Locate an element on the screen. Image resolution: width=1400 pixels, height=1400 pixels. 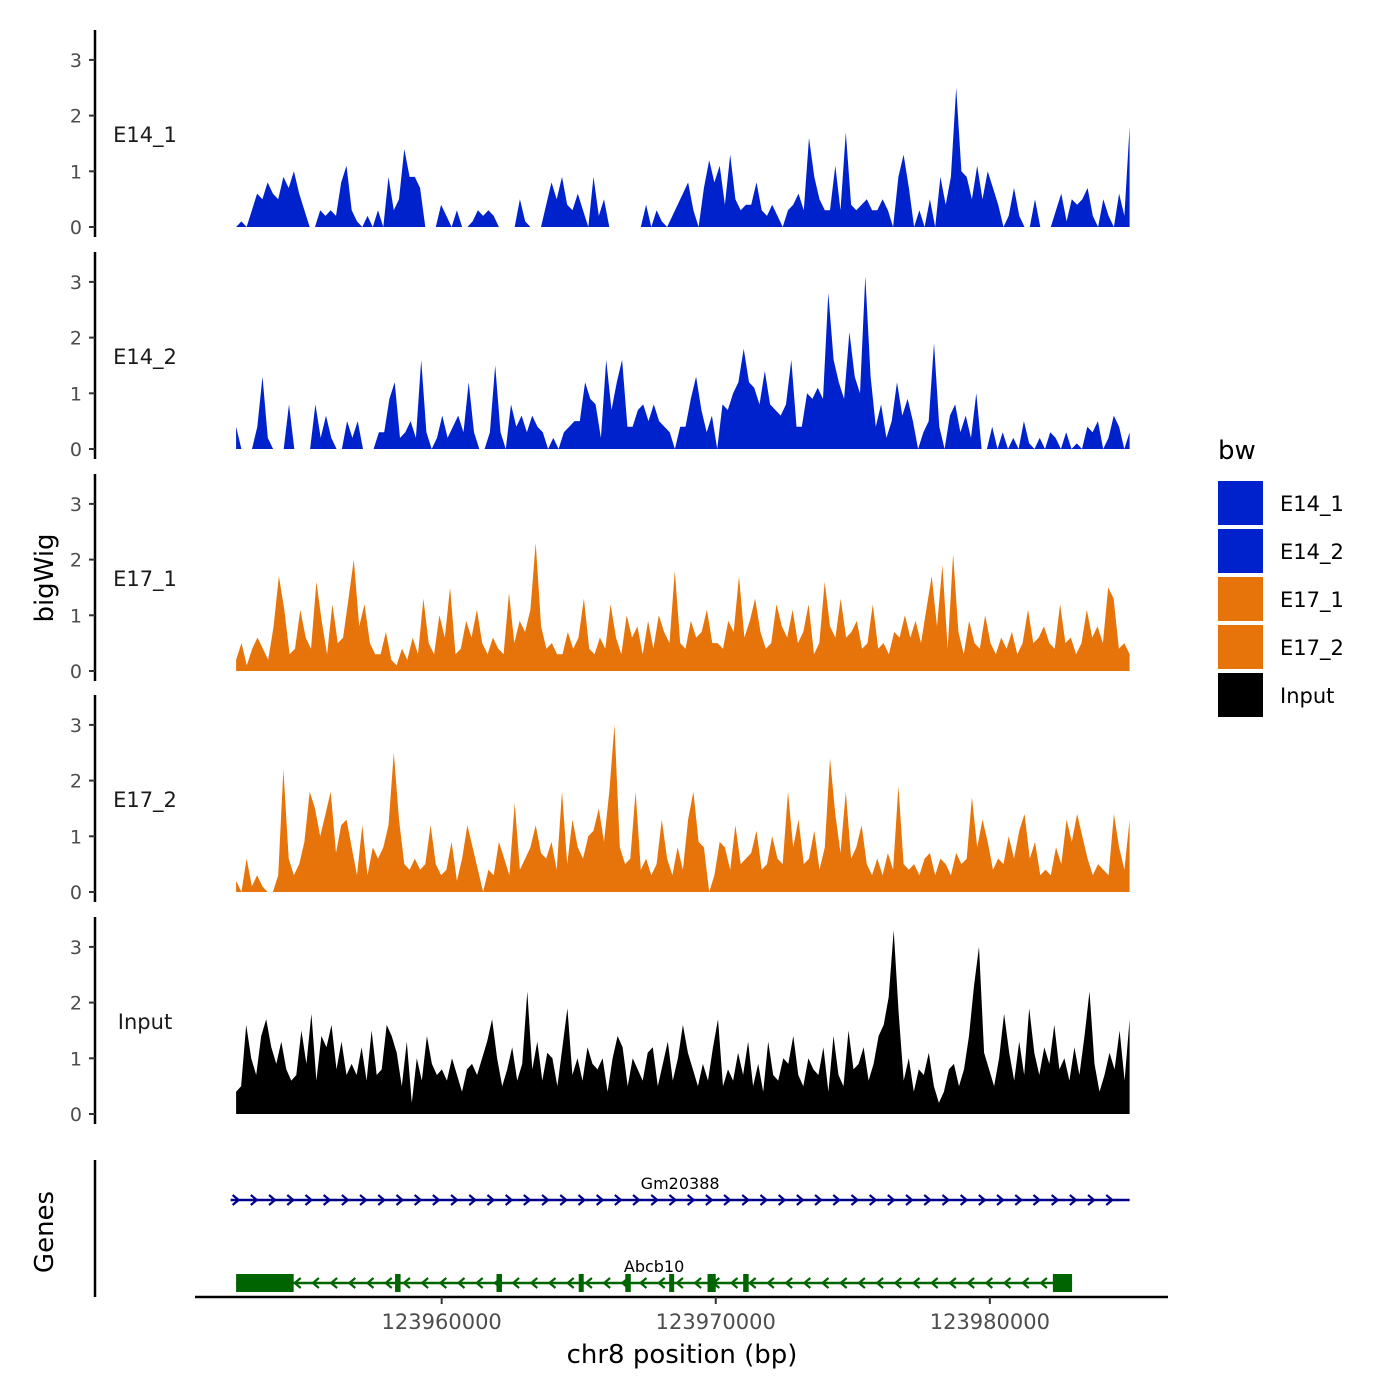
track-e14-1: 0 1 2 3 E14_1 is located at coordinates (600, 134).